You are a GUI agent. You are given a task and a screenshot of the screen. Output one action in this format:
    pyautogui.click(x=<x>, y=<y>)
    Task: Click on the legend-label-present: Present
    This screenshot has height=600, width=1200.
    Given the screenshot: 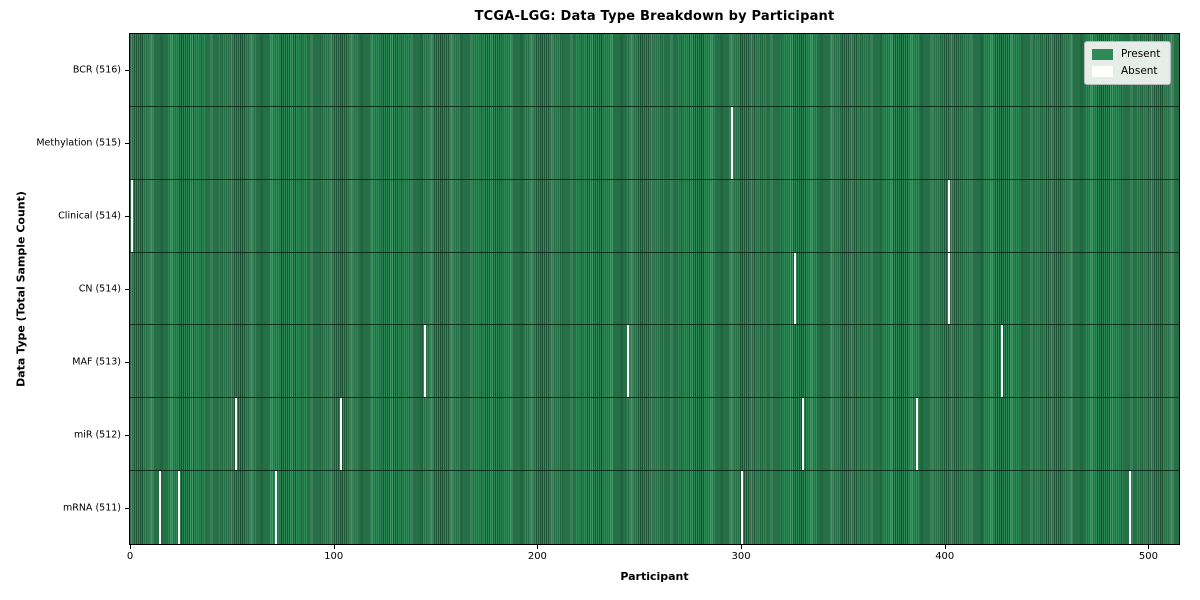 What is the action you would take?
    pyautogui.click(x=1141, y=54)
    